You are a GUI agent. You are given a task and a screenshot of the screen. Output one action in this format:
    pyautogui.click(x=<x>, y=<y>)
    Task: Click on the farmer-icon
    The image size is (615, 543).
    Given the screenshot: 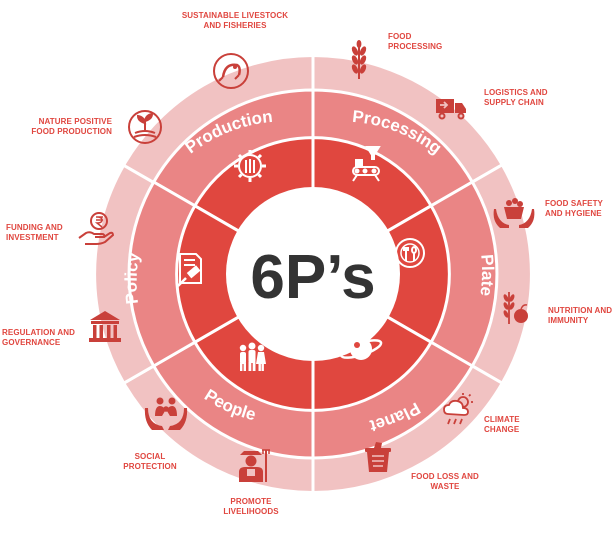 What is the action you would take?
    pyautogui.click(x=254, y=465)
    